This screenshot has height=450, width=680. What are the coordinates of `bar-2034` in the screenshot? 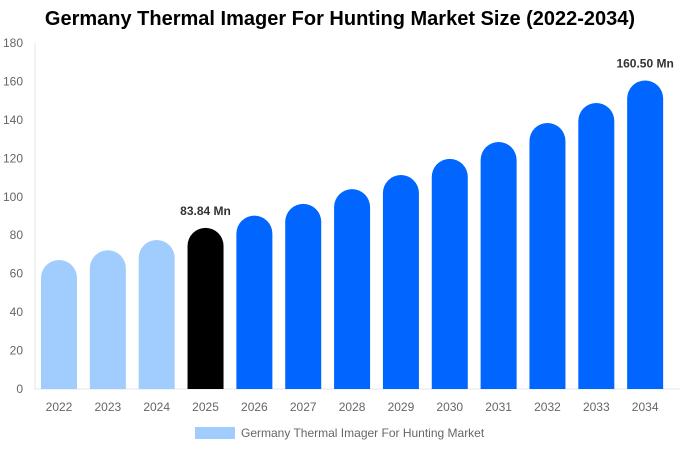 It's located at (645, 234).